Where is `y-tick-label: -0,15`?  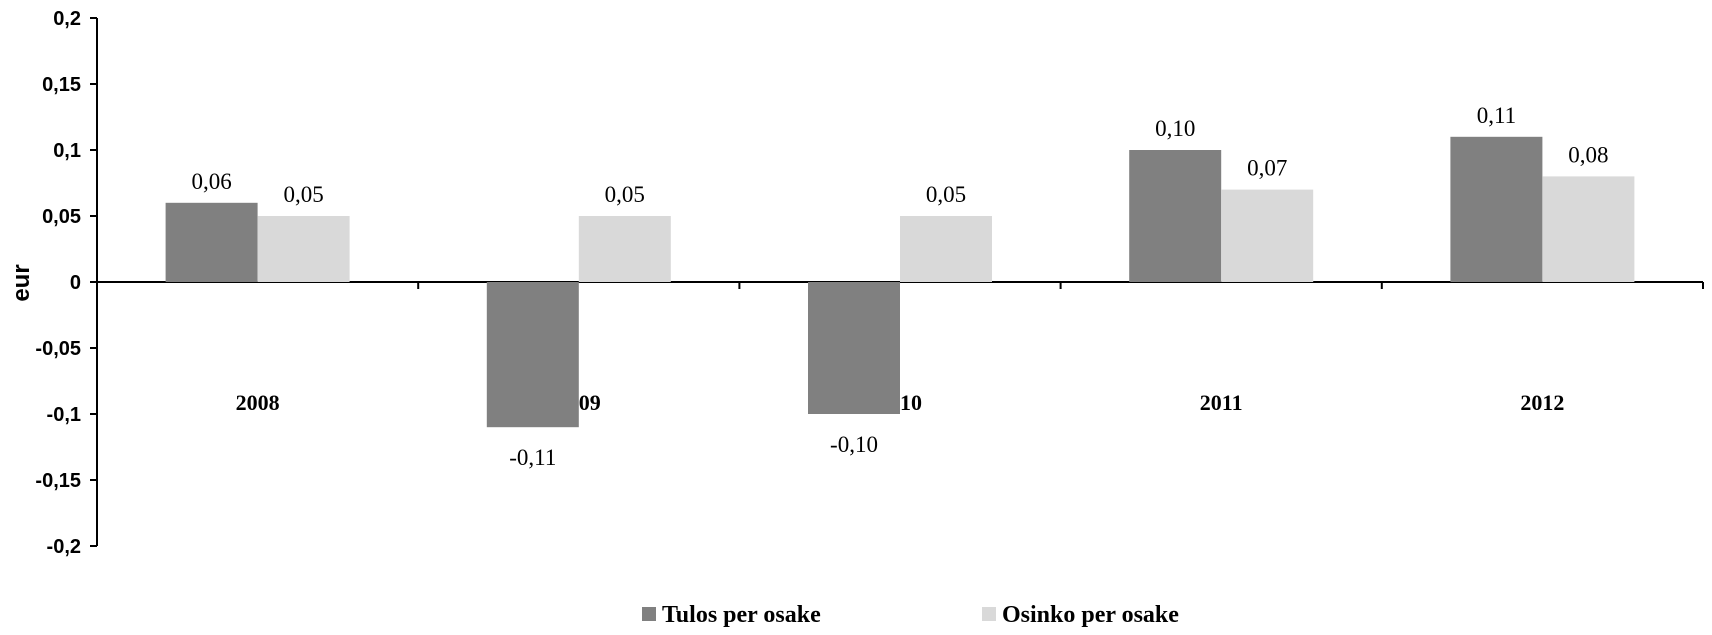 y-tick-label: -0,15 is located at coordinates (58, 481).